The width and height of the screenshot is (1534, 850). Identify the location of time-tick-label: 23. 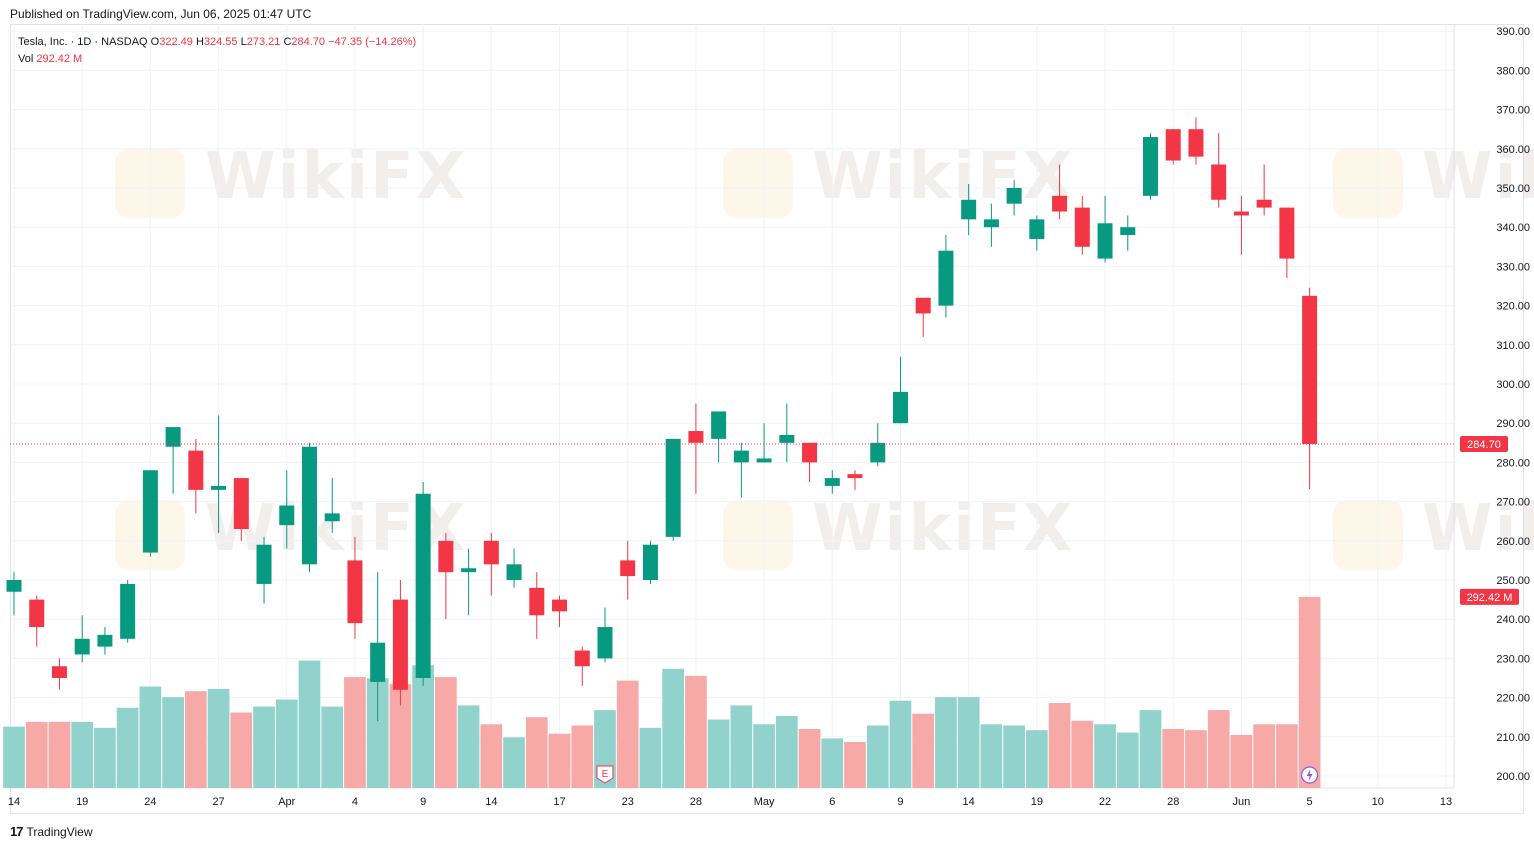
(628, 802).